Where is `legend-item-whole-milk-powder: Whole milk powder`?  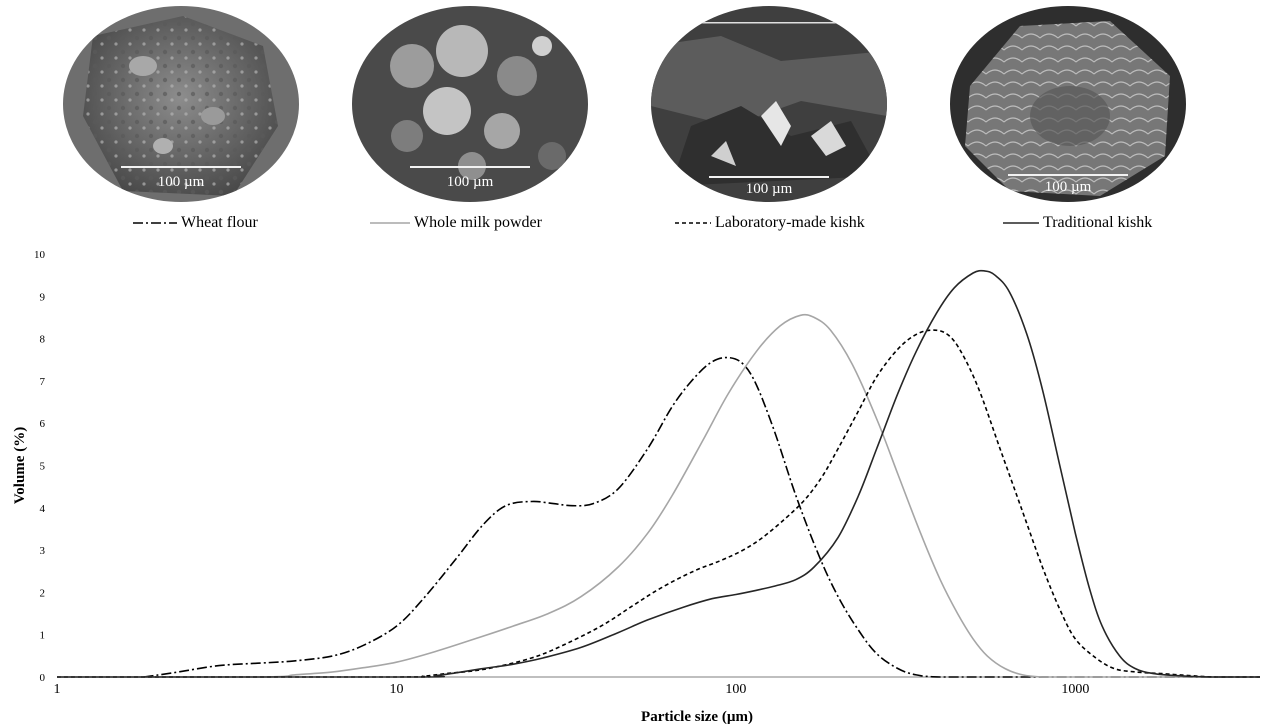
legend-item-whole-milk-powder: Whole milk powder is located at coordinates (456, 223).